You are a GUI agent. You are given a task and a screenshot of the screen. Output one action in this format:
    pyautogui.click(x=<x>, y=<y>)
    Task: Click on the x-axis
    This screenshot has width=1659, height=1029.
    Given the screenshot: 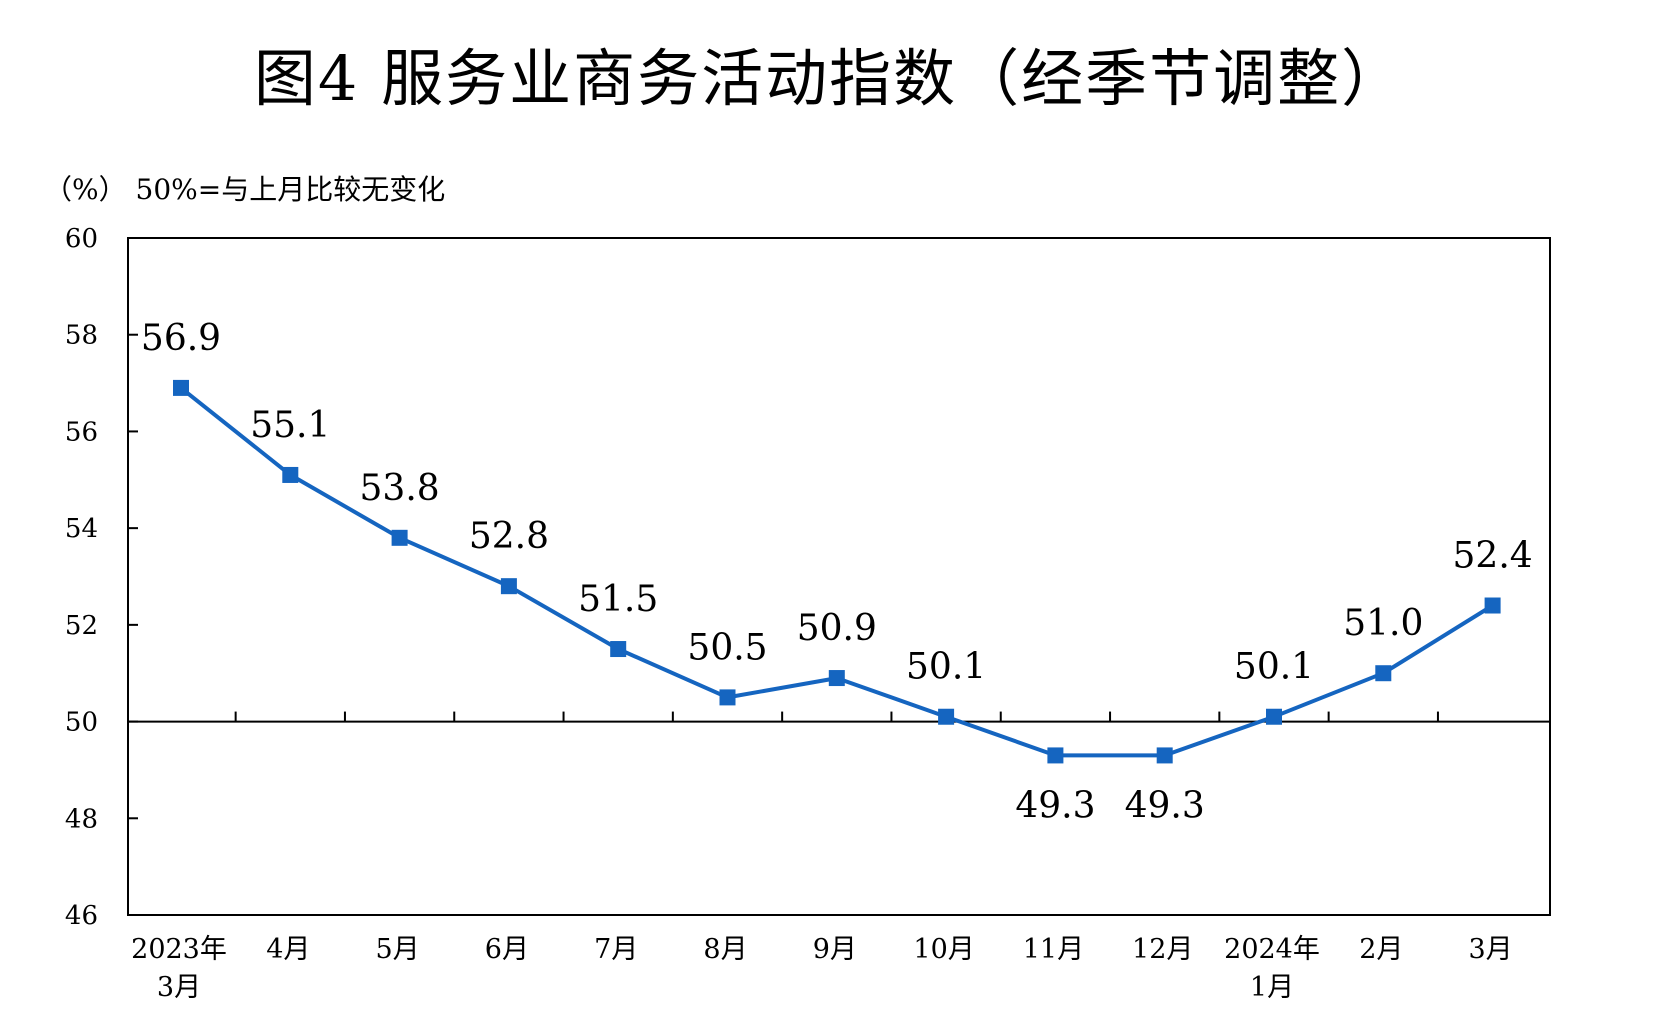 What is the action you would take?
    pyautogui.click(x=836, y=716)
    